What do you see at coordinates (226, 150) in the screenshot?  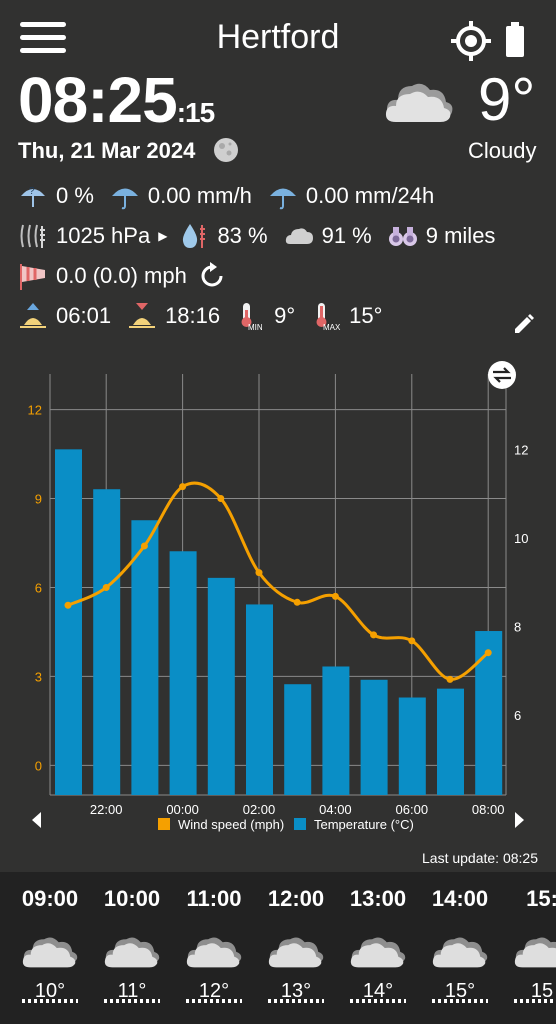 I see `moon-icon` at bounding box center [226, 150].